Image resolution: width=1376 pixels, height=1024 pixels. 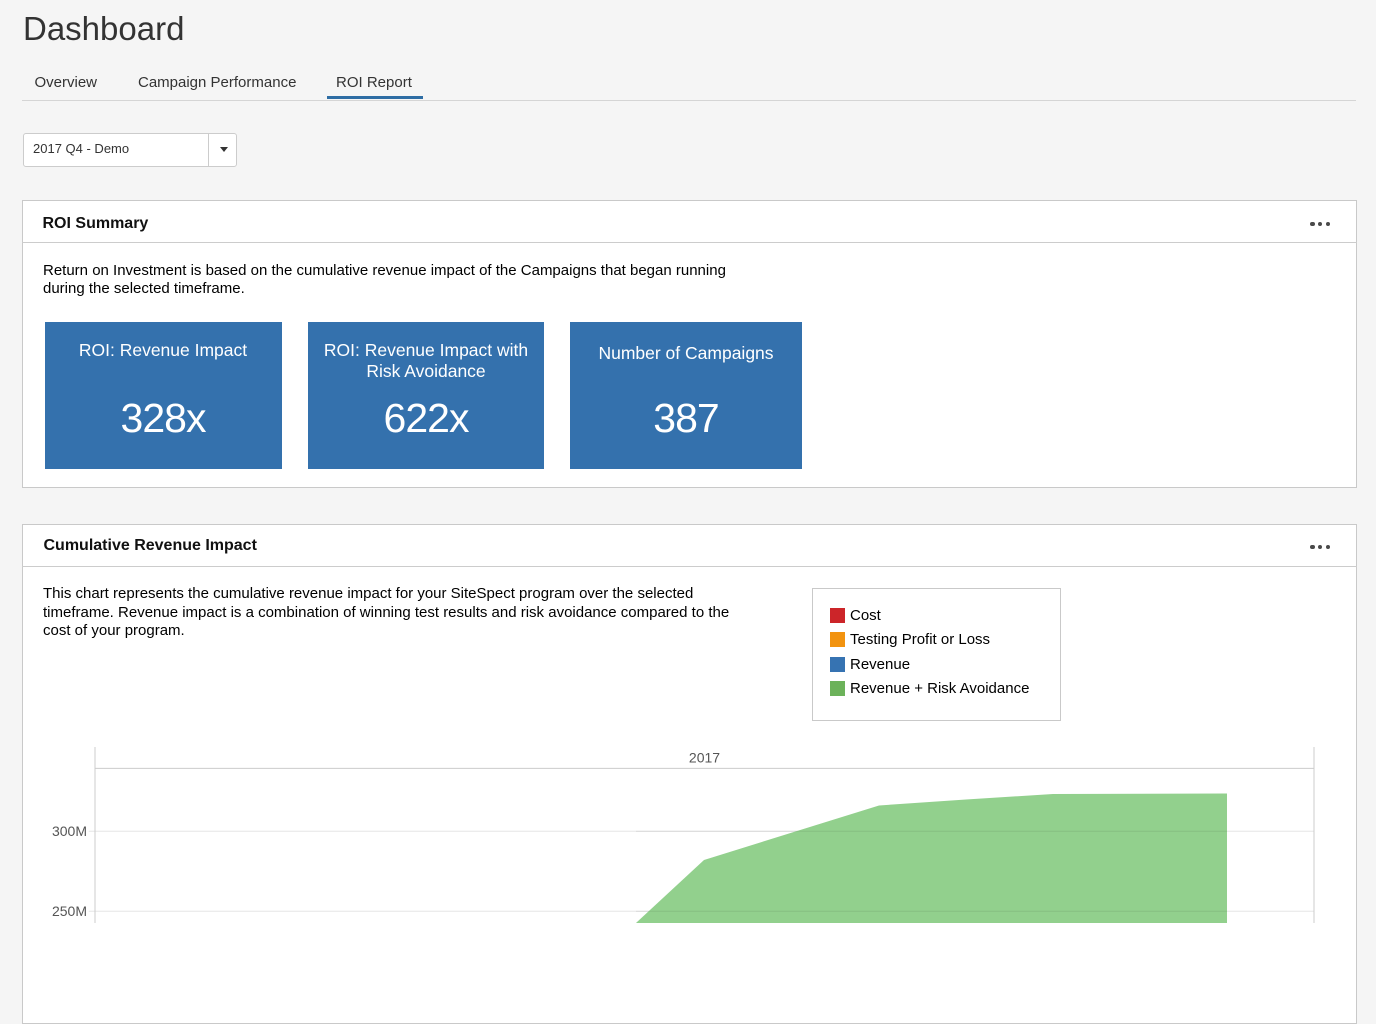 I want to click on svg-text: 300M, so click(x=69, y=831).